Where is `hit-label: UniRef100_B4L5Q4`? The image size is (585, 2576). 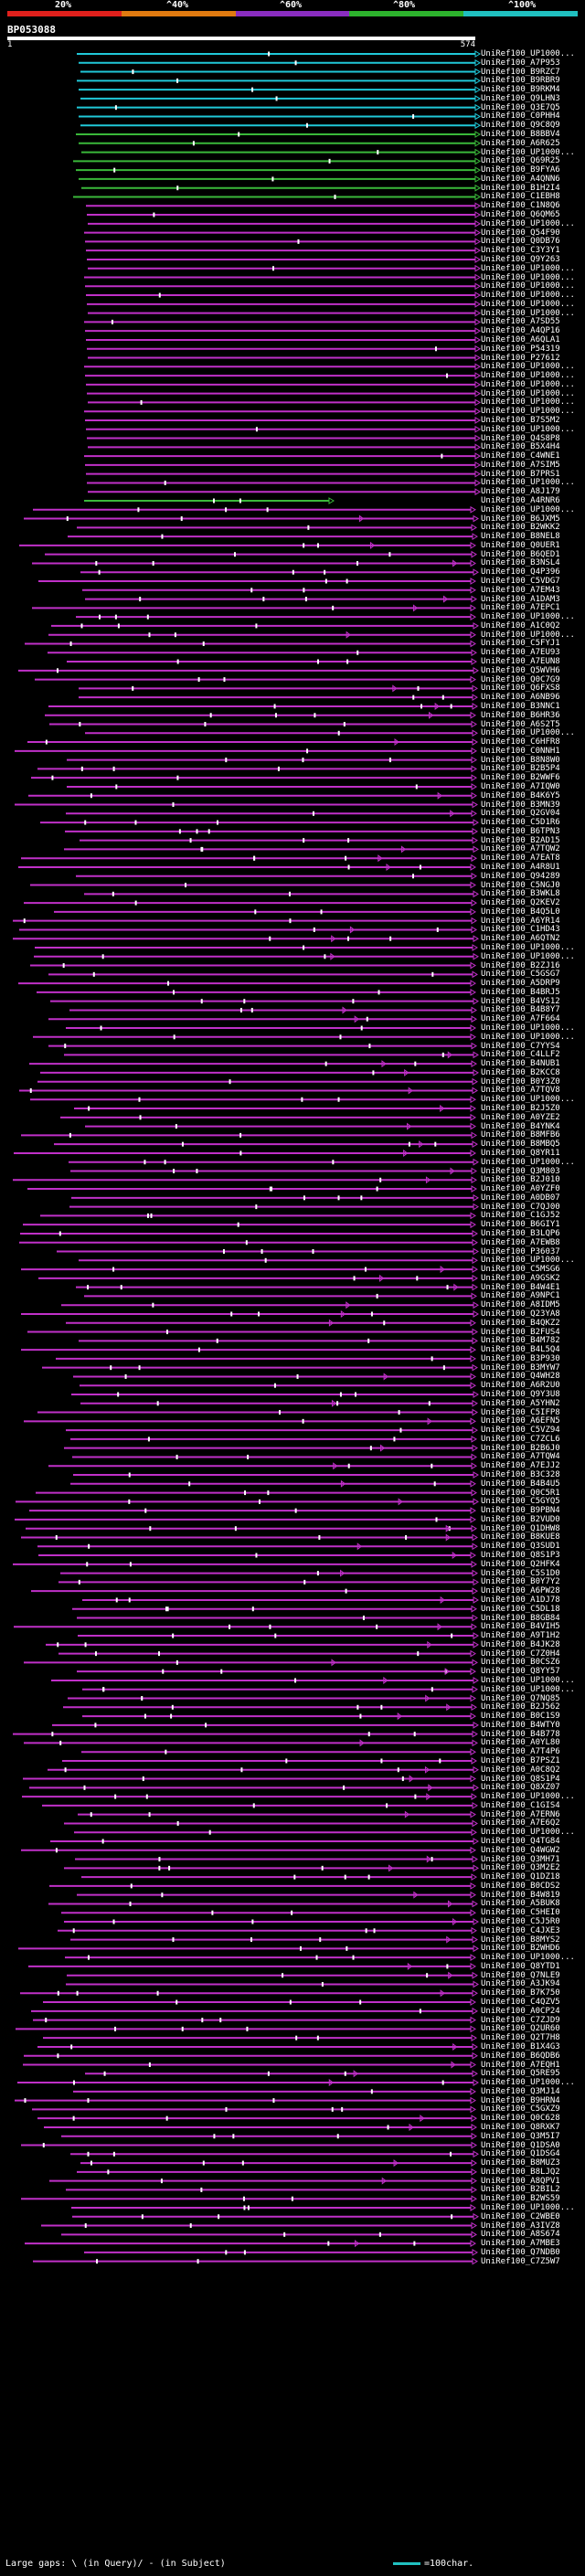
hit-label: UniRef100_B4L5Q4 is located at coordinates (520, 1350).